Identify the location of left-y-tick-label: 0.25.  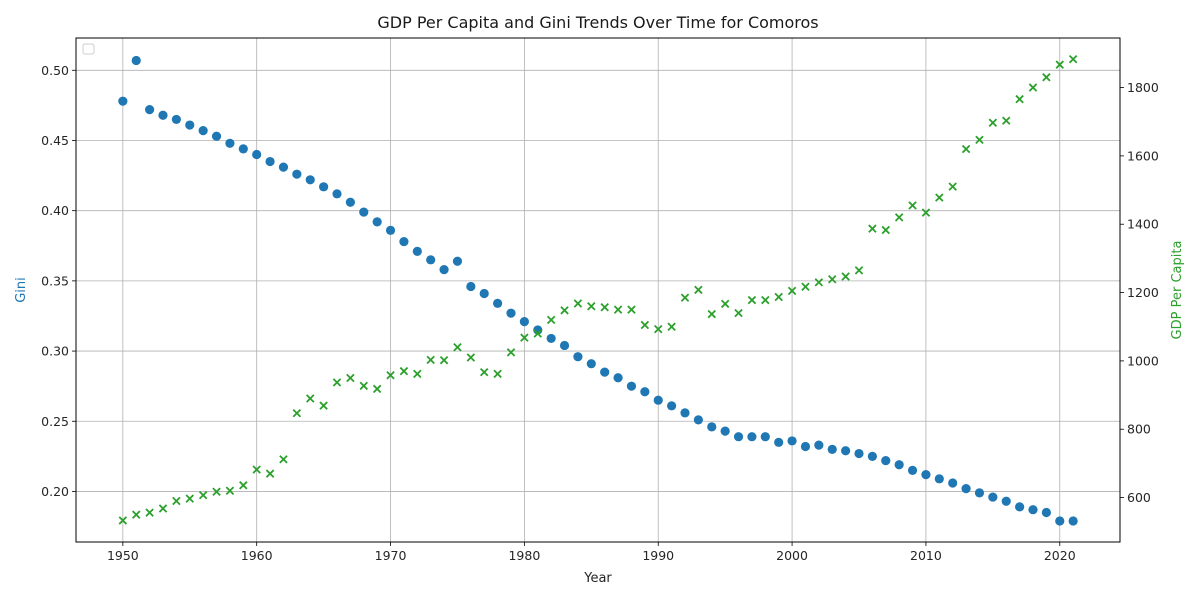
(55, 421).